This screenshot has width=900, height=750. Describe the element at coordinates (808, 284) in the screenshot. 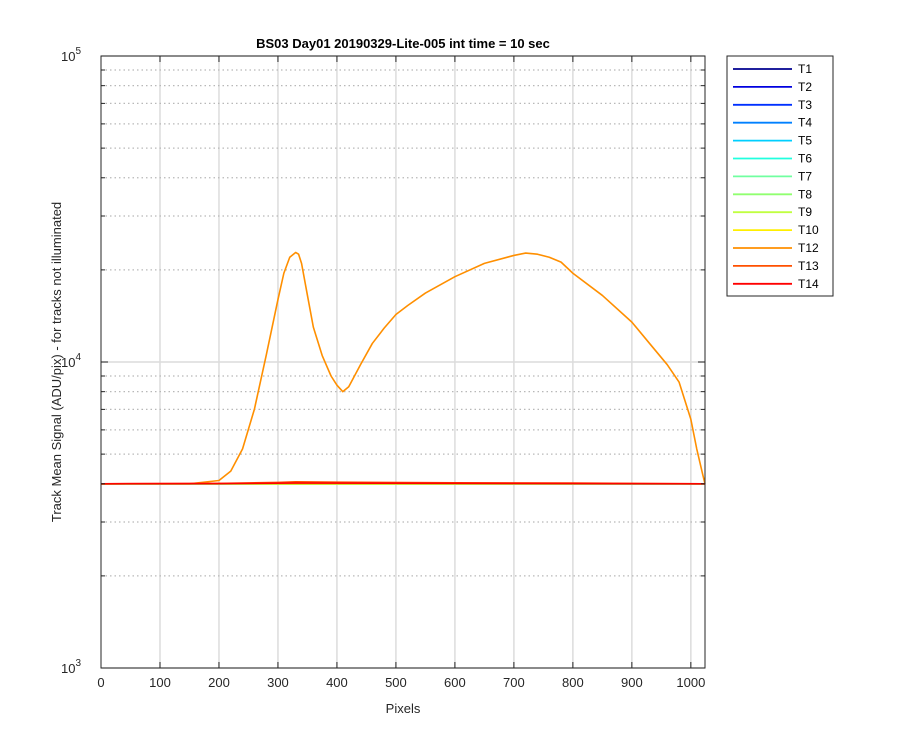

I see `legend-label-t14: T14` at that location.